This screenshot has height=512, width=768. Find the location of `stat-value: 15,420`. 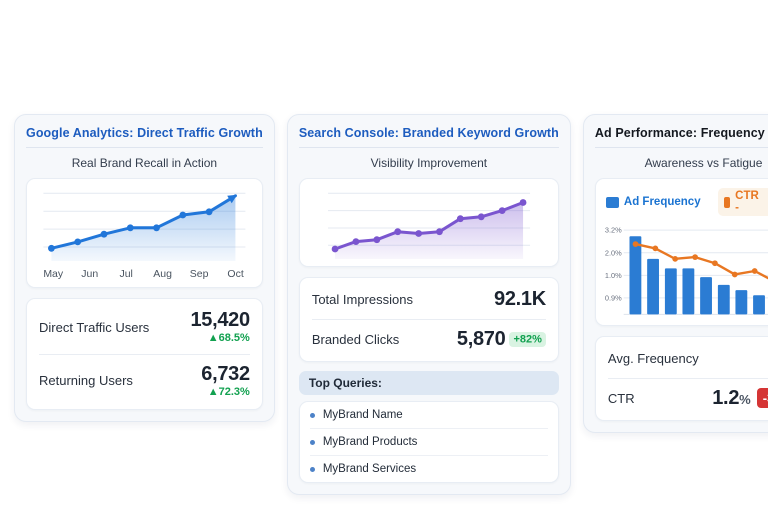

stat-value: 15,420 is located at coordinates (220, 320).